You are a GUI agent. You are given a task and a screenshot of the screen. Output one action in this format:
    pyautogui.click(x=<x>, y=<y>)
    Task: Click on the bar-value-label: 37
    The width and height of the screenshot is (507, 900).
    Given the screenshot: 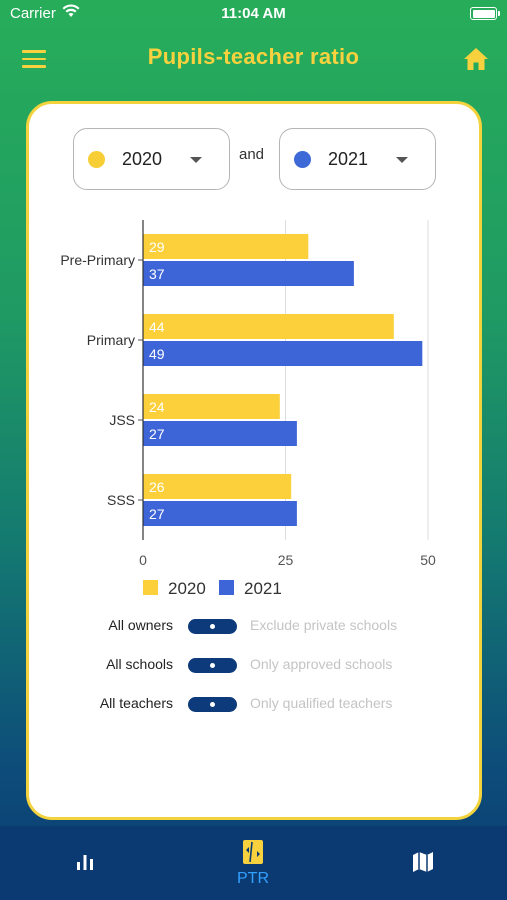 What is the action you would take?
    pyautogui.click(x=157, y=274)
    